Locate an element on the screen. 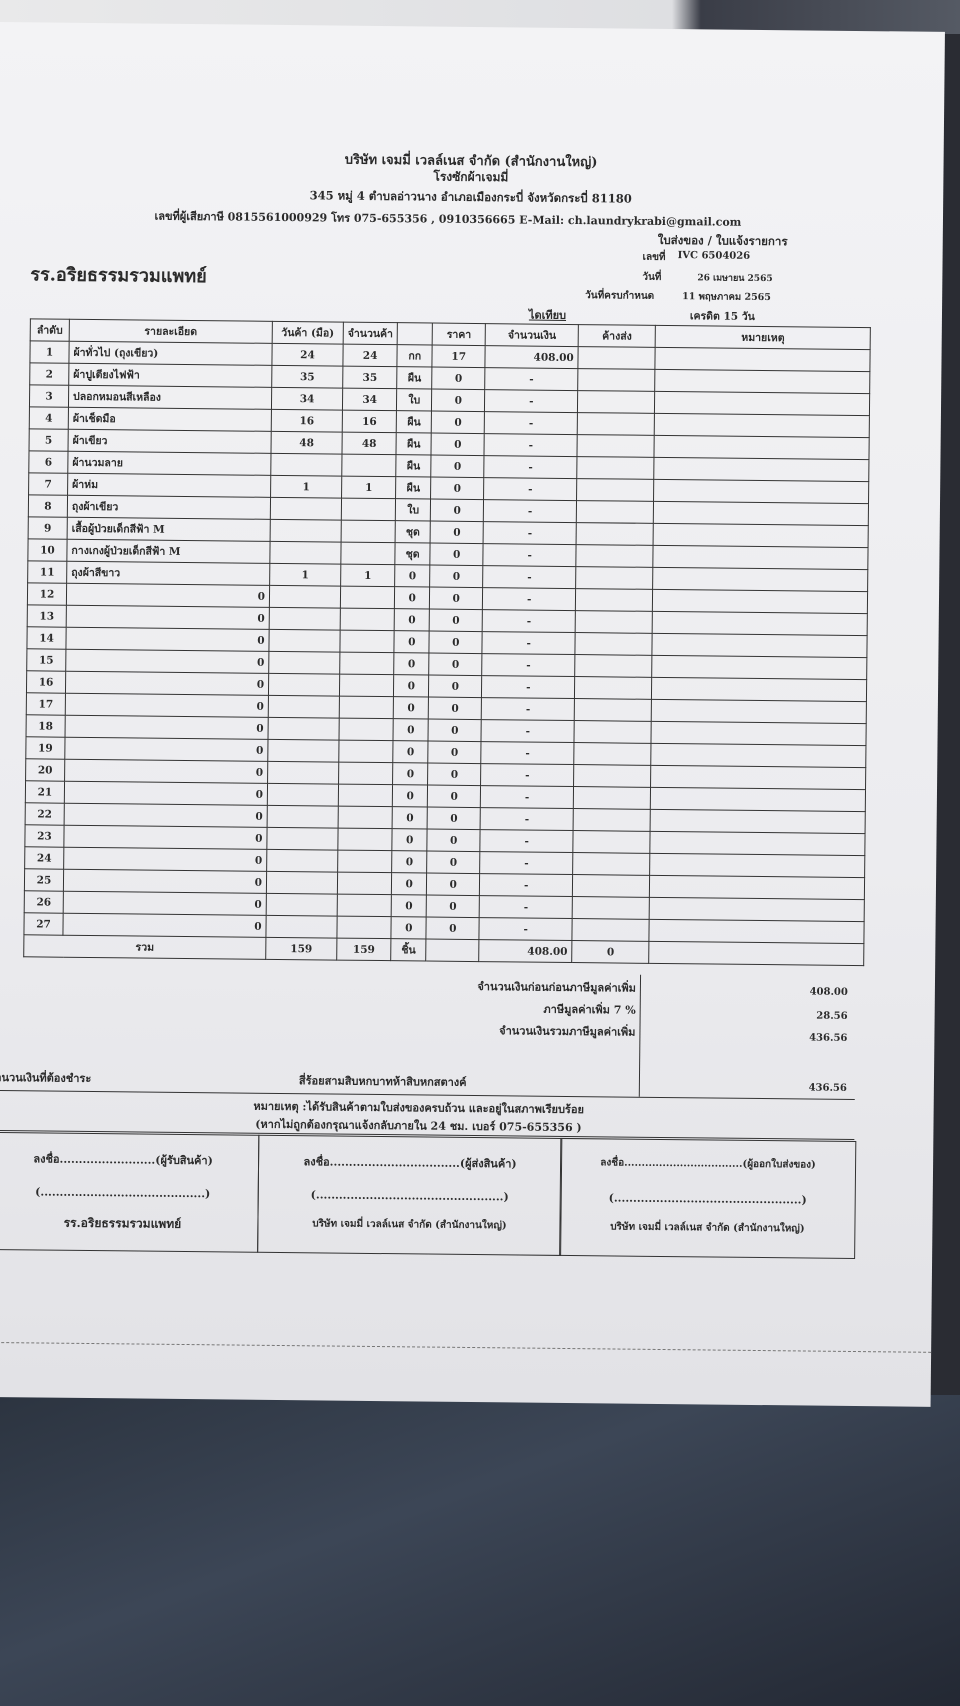 The width and height of the screenshot is (960, 1706). row-qty-in: 35 is located at coordinates (370, 377).